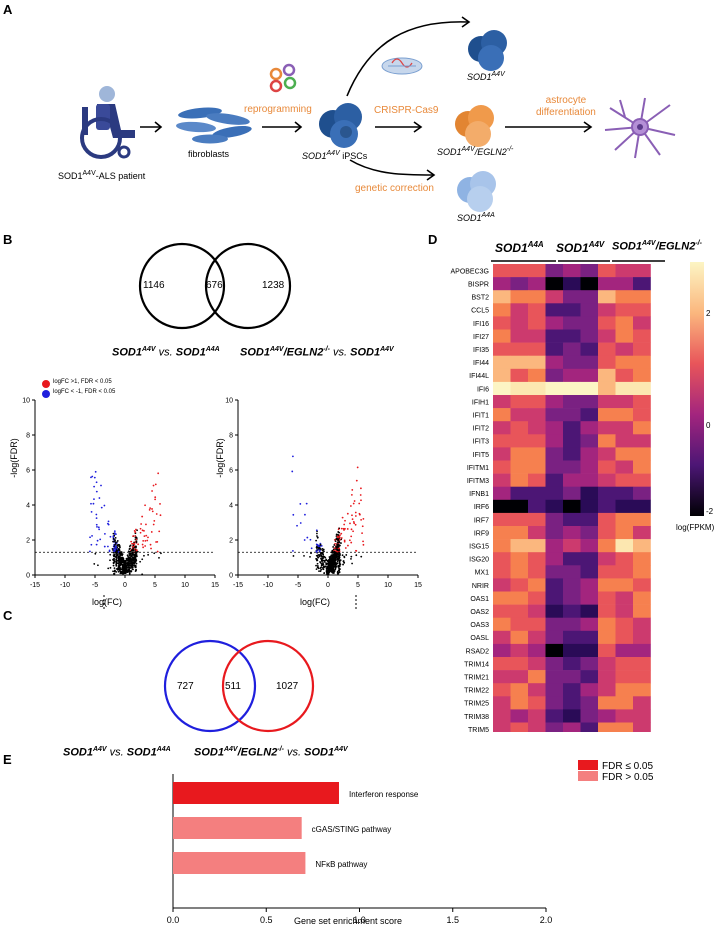  I want to click on venn-b-overlap-count: 676, so click(214, 285).